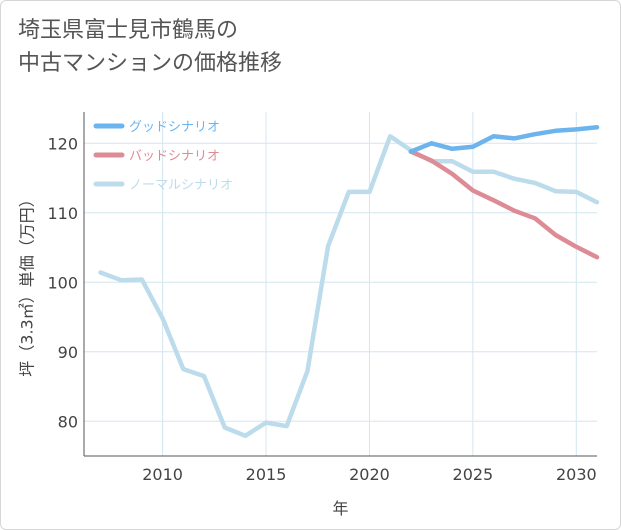  What do you see at coordinates (162, 474) in the screenshot?
I see `x-tick-label: 2010` at bounding box center [162, 474].